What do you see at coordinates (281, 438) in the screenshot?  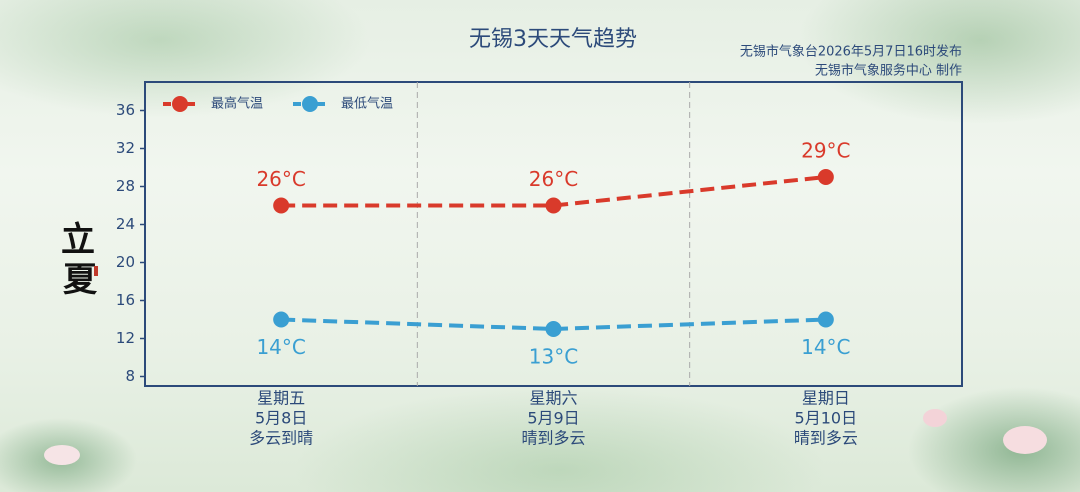 I see `weather-label: 多云到晴` at bounding box center [281, 438].